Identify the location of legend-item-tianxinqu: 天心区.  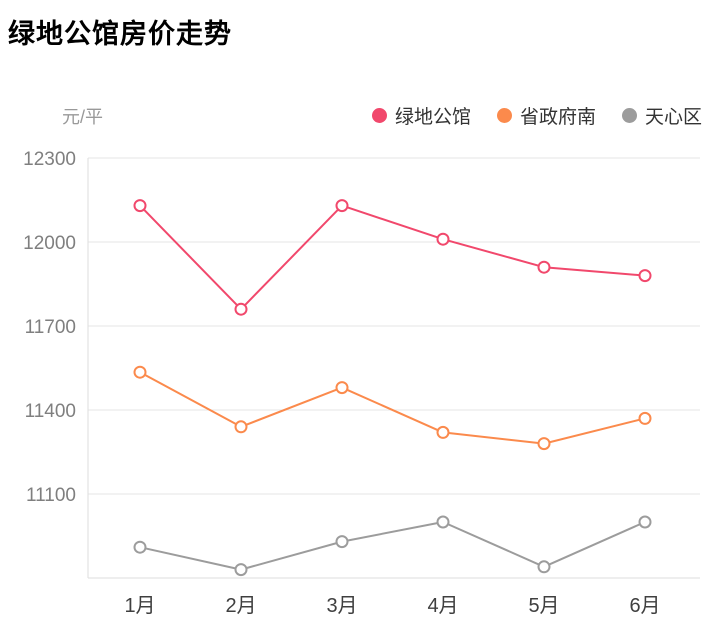
(661, 115).